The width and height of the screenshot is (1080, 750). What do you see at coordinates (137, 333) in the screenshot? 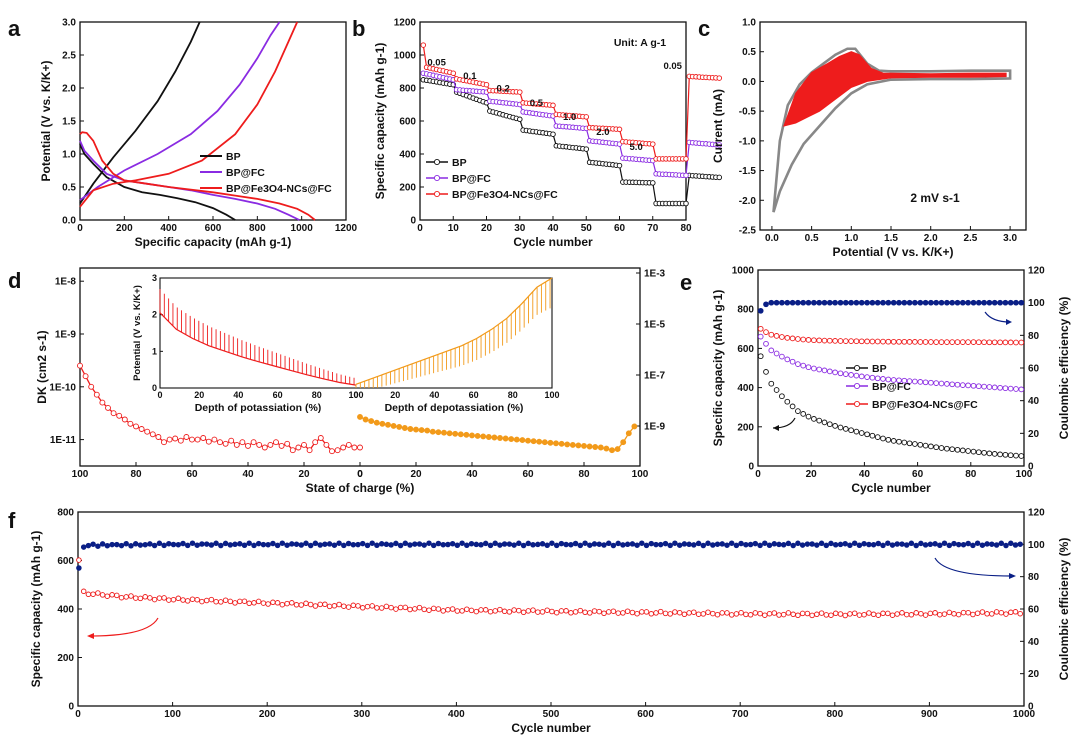
I see `inset-y-axis-title: Potential (V vs. K/K+)` at bounding box center [137, 333].